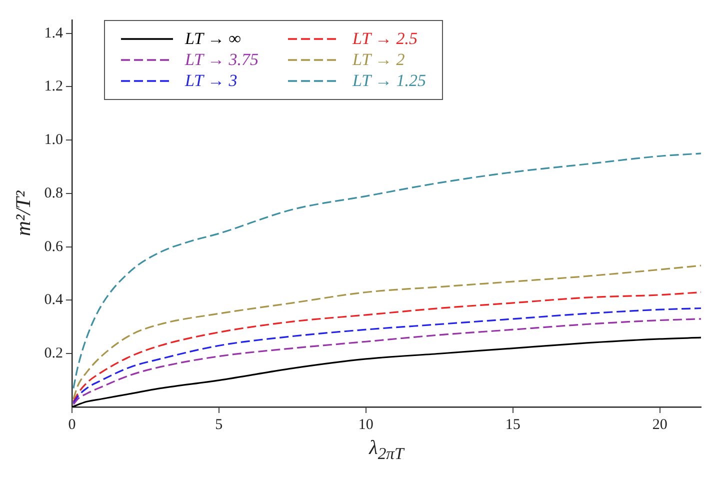 The image size is (717, 479). Describe the element at coordinates (385, 39) in the screenshot. I see `legend-label: LT → 2.5` at that location.